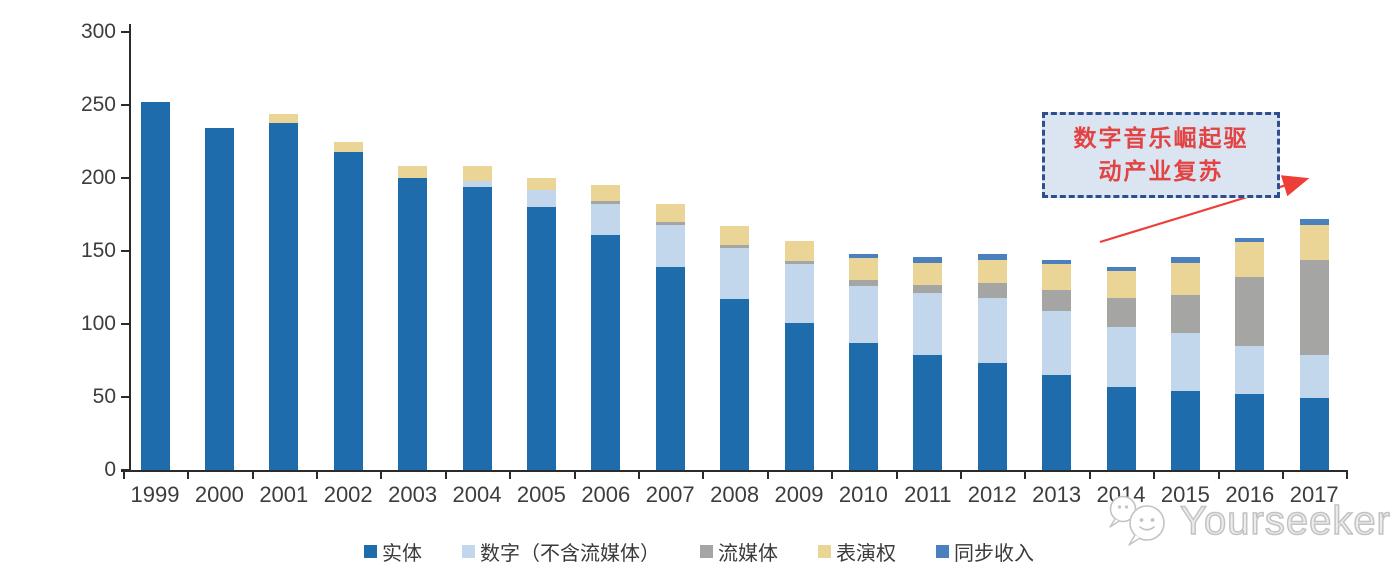  Describe the element at coordinates (284, 296) in the screenshot. I see `bar-segment-2001-实体` at that location.